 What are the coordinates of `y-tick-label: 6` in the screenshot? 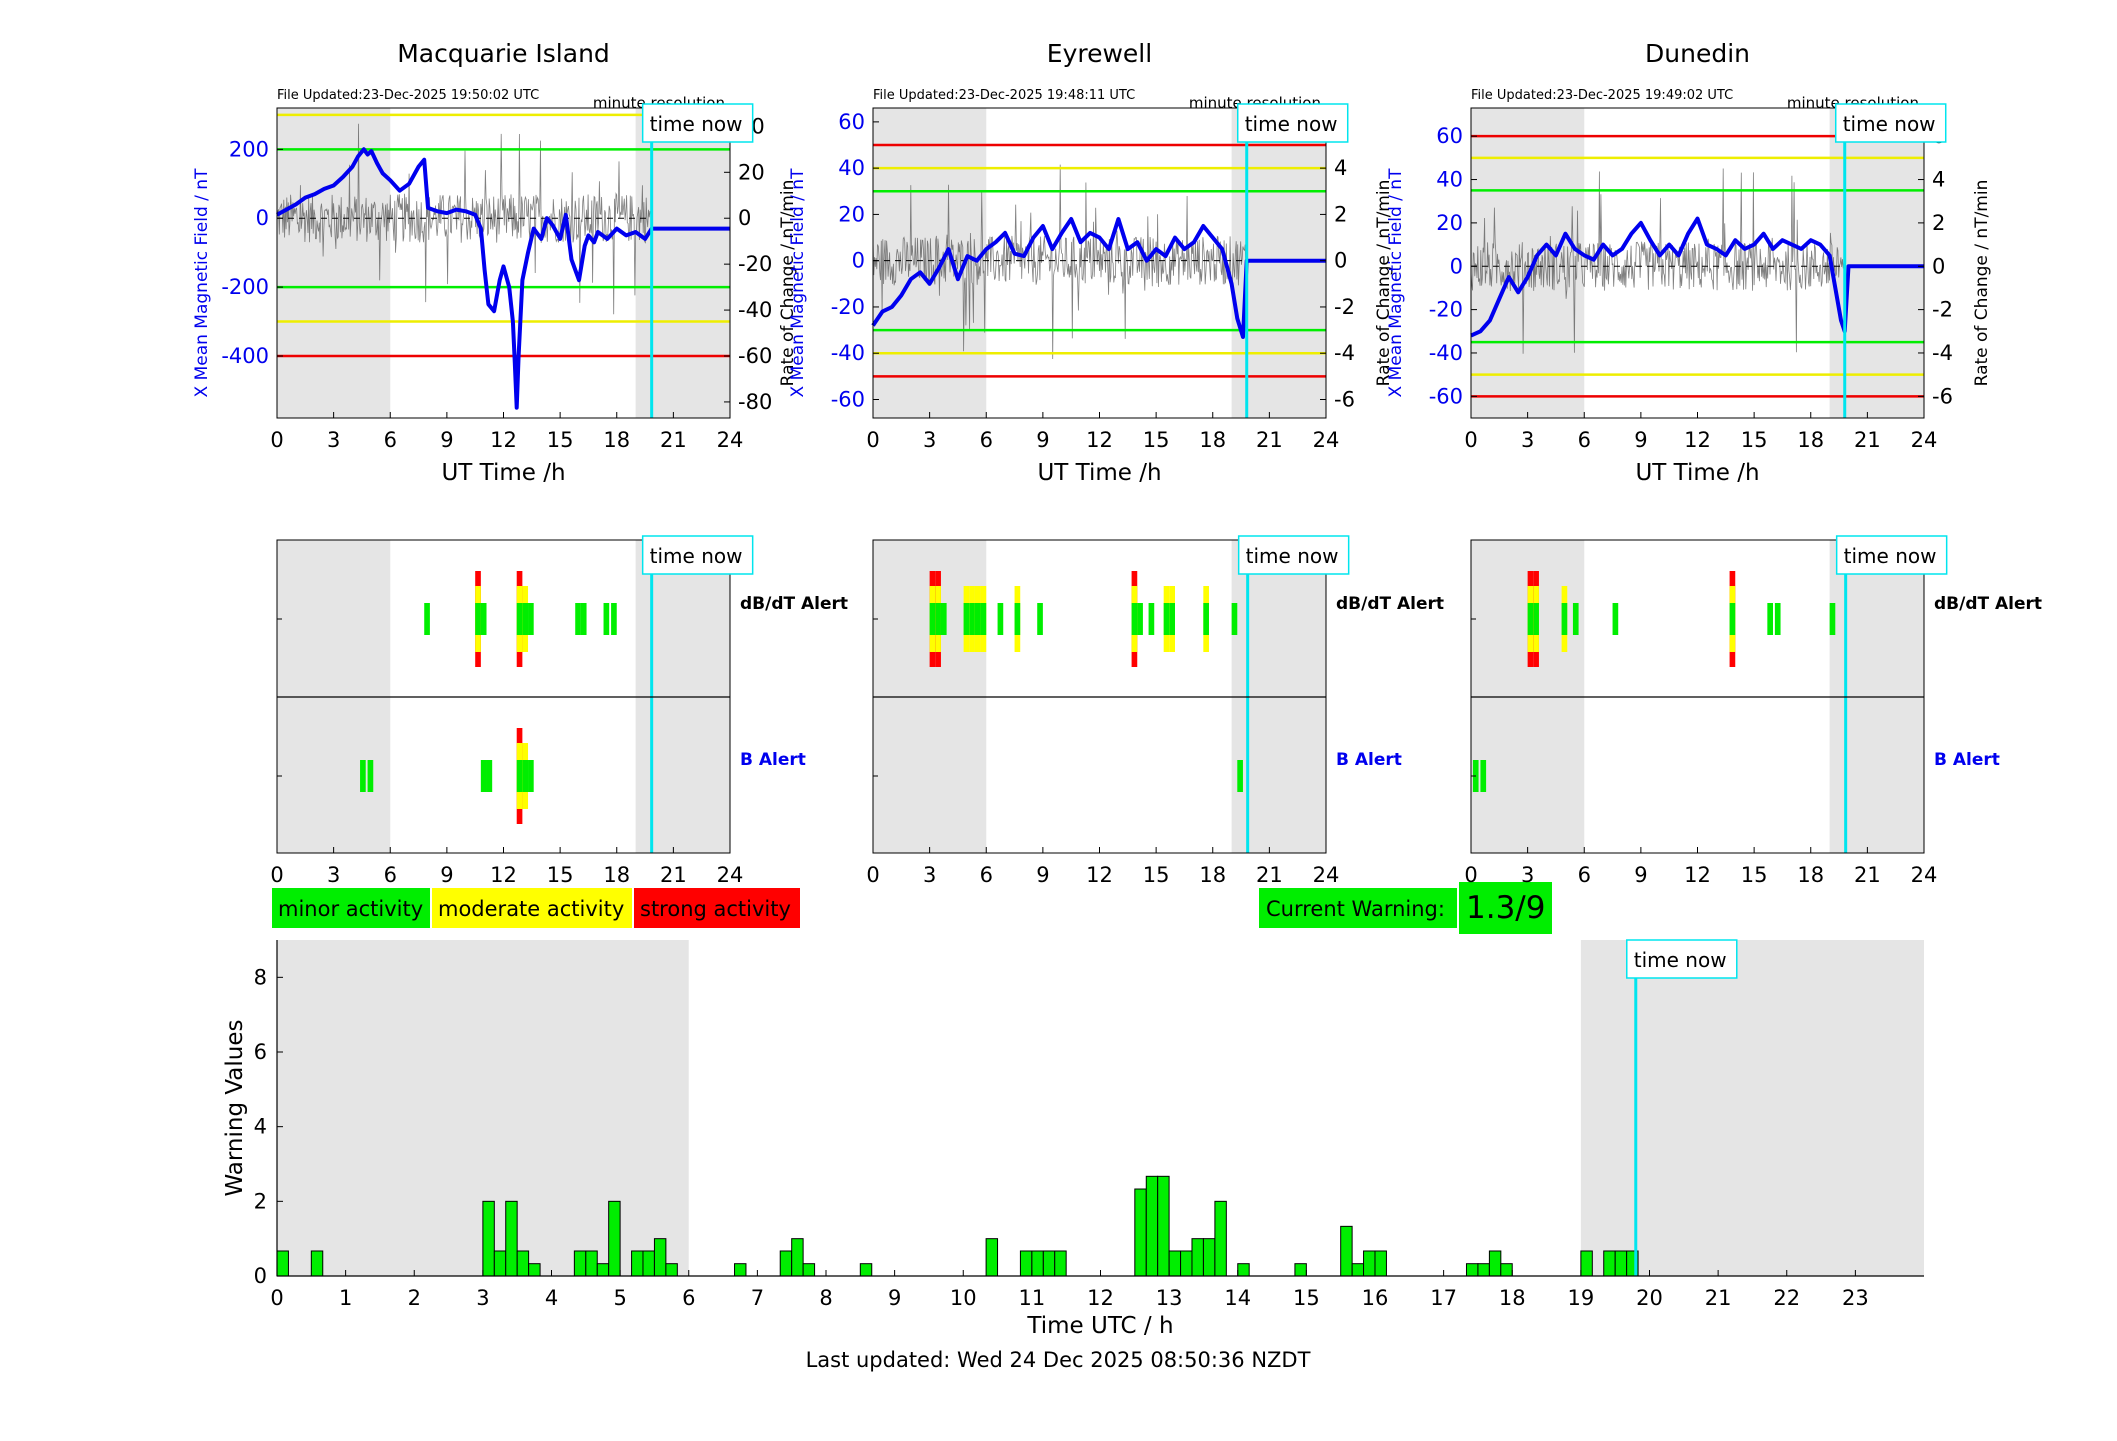 It's located at (260, 1052).